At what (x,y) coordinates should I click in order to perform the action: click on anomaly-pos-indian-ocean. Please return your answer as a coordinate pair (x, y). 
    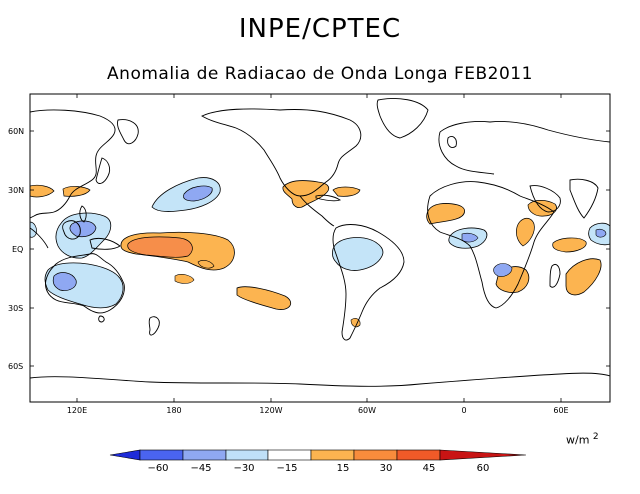
    Looking at the image, I should click on (569, 245).